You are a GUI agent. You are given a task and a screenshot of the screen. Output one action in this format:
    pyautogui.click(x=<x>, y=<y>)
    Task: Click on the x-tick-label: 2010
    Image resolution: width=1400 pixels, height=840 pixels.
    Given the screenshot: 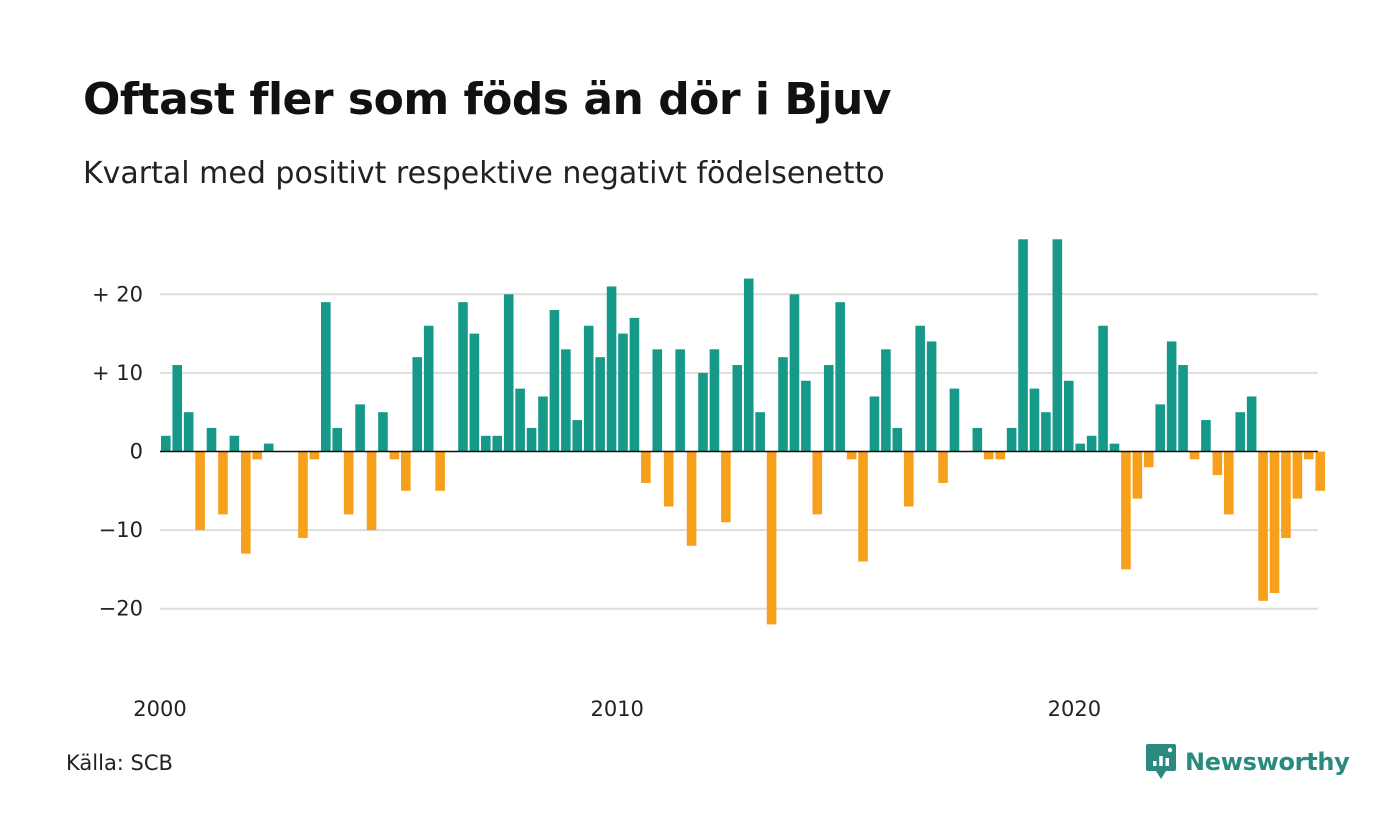 What is the action you would take?
    pyautogui.click(x=616, y=709)
    